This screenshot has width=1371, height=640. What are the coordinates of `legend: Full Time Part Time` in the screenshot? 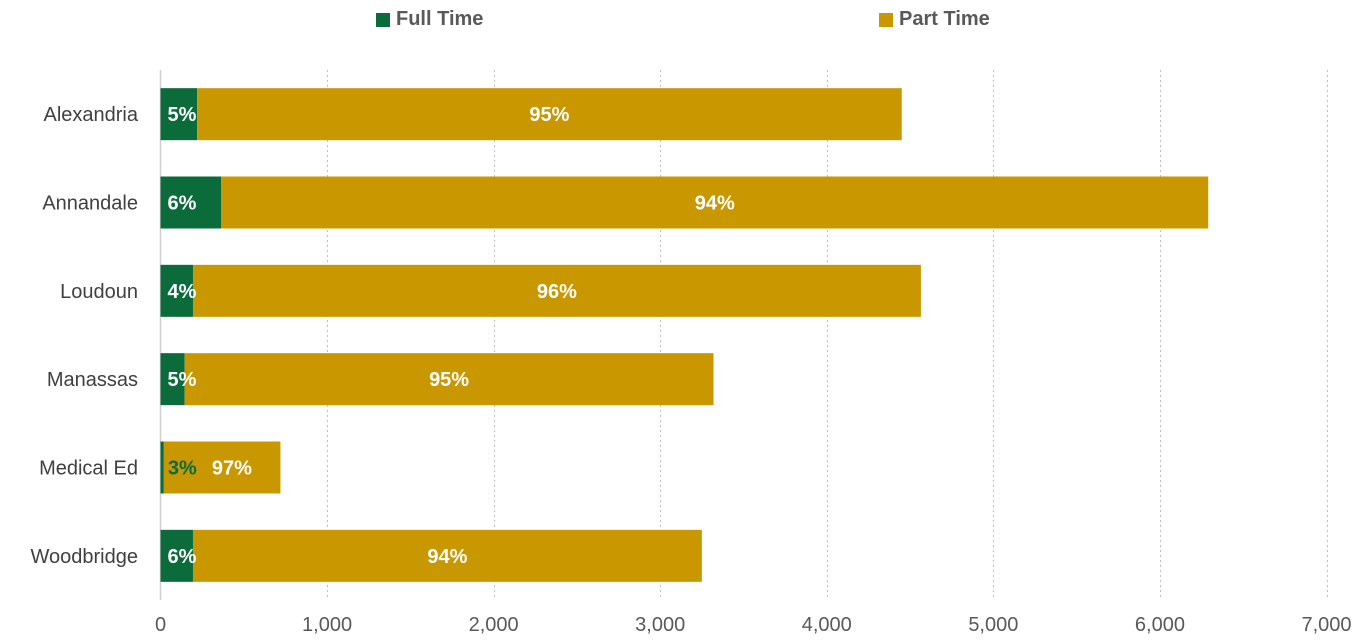 It's located at (685, 22).